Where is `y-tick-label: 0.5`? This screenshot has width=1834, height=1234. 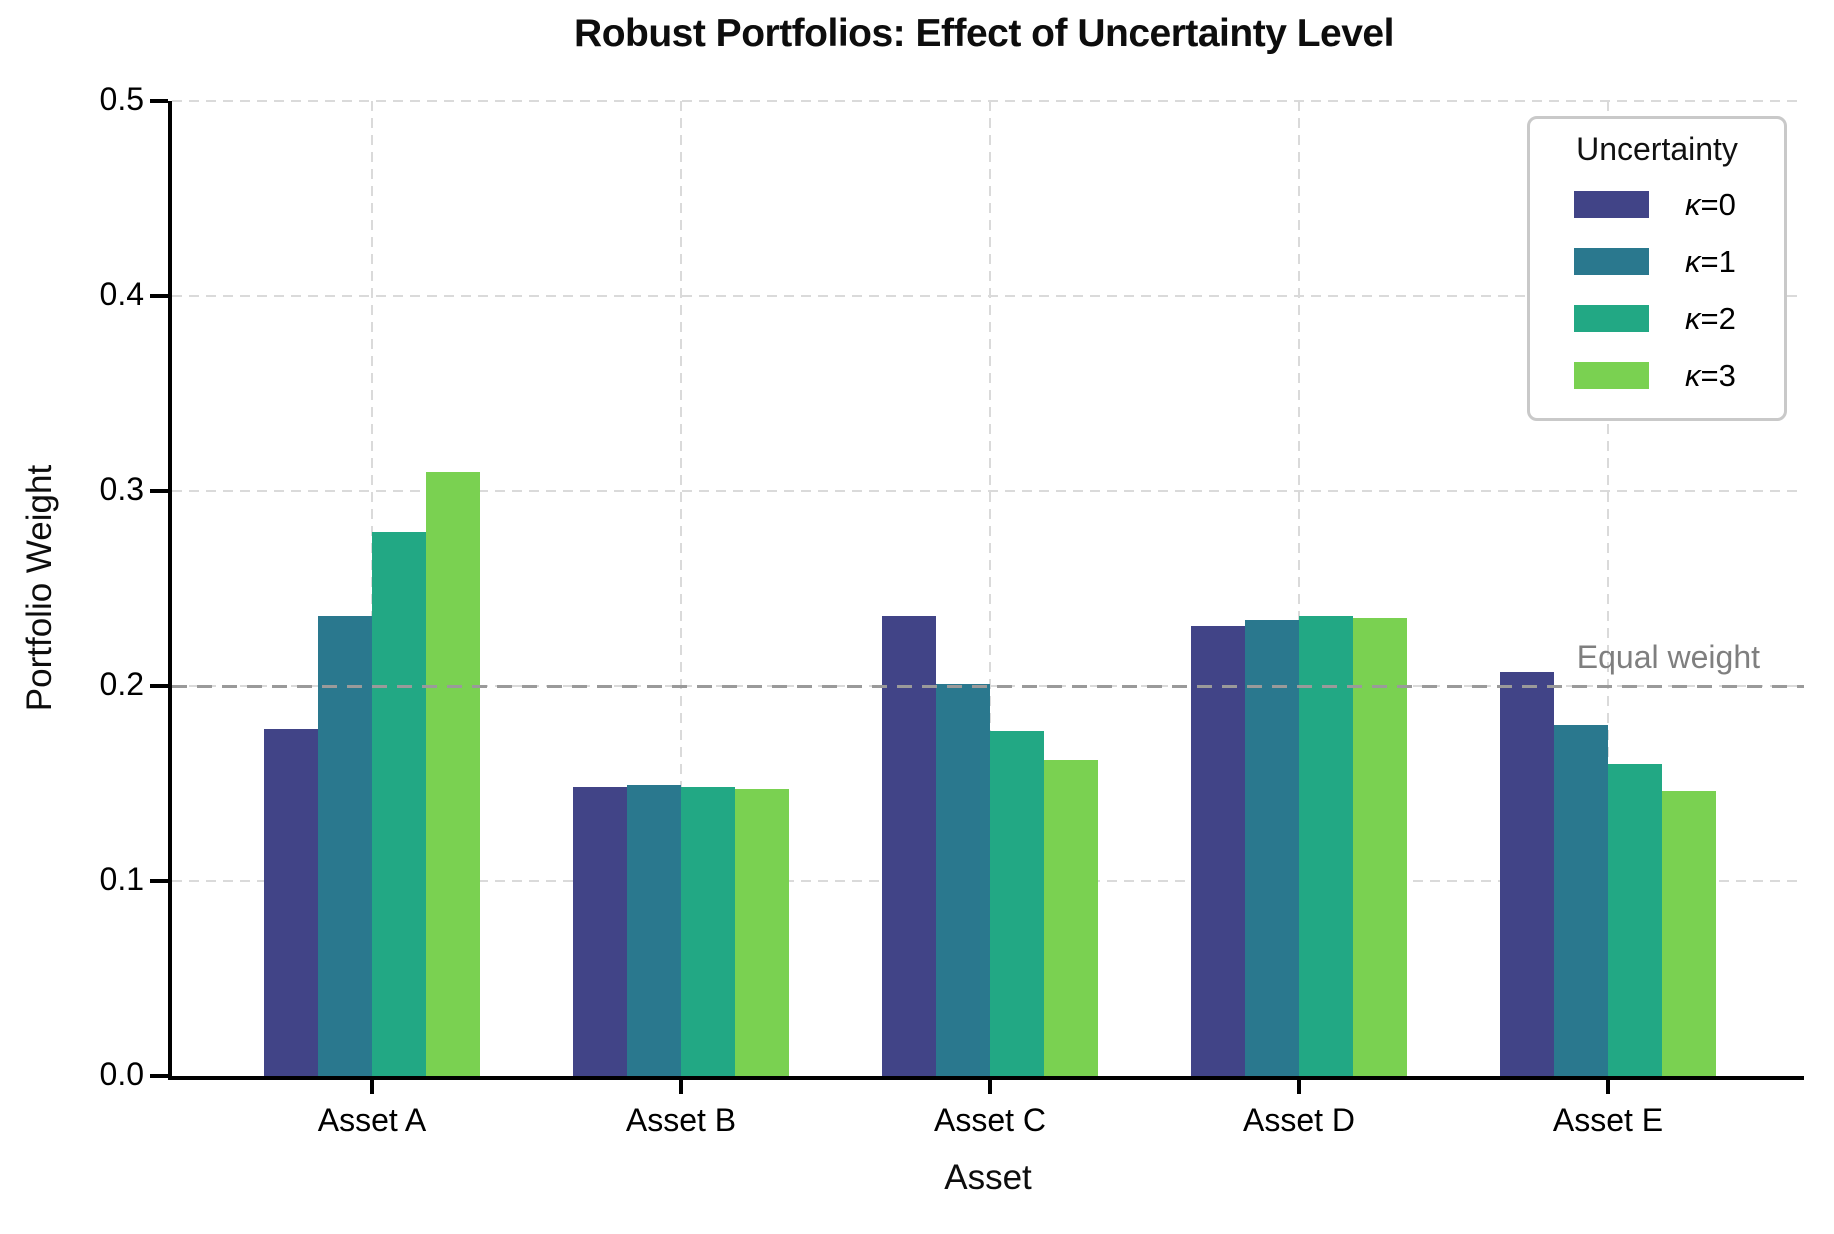
y-tick-label: 0.5 is located at coordinates (121, 99).